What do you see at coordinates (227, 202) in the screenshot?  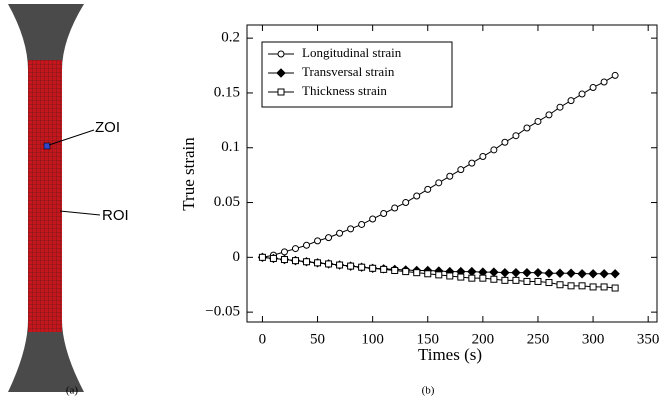 I see `y-tick-label: 0.05` at bounding box center [227, 202].